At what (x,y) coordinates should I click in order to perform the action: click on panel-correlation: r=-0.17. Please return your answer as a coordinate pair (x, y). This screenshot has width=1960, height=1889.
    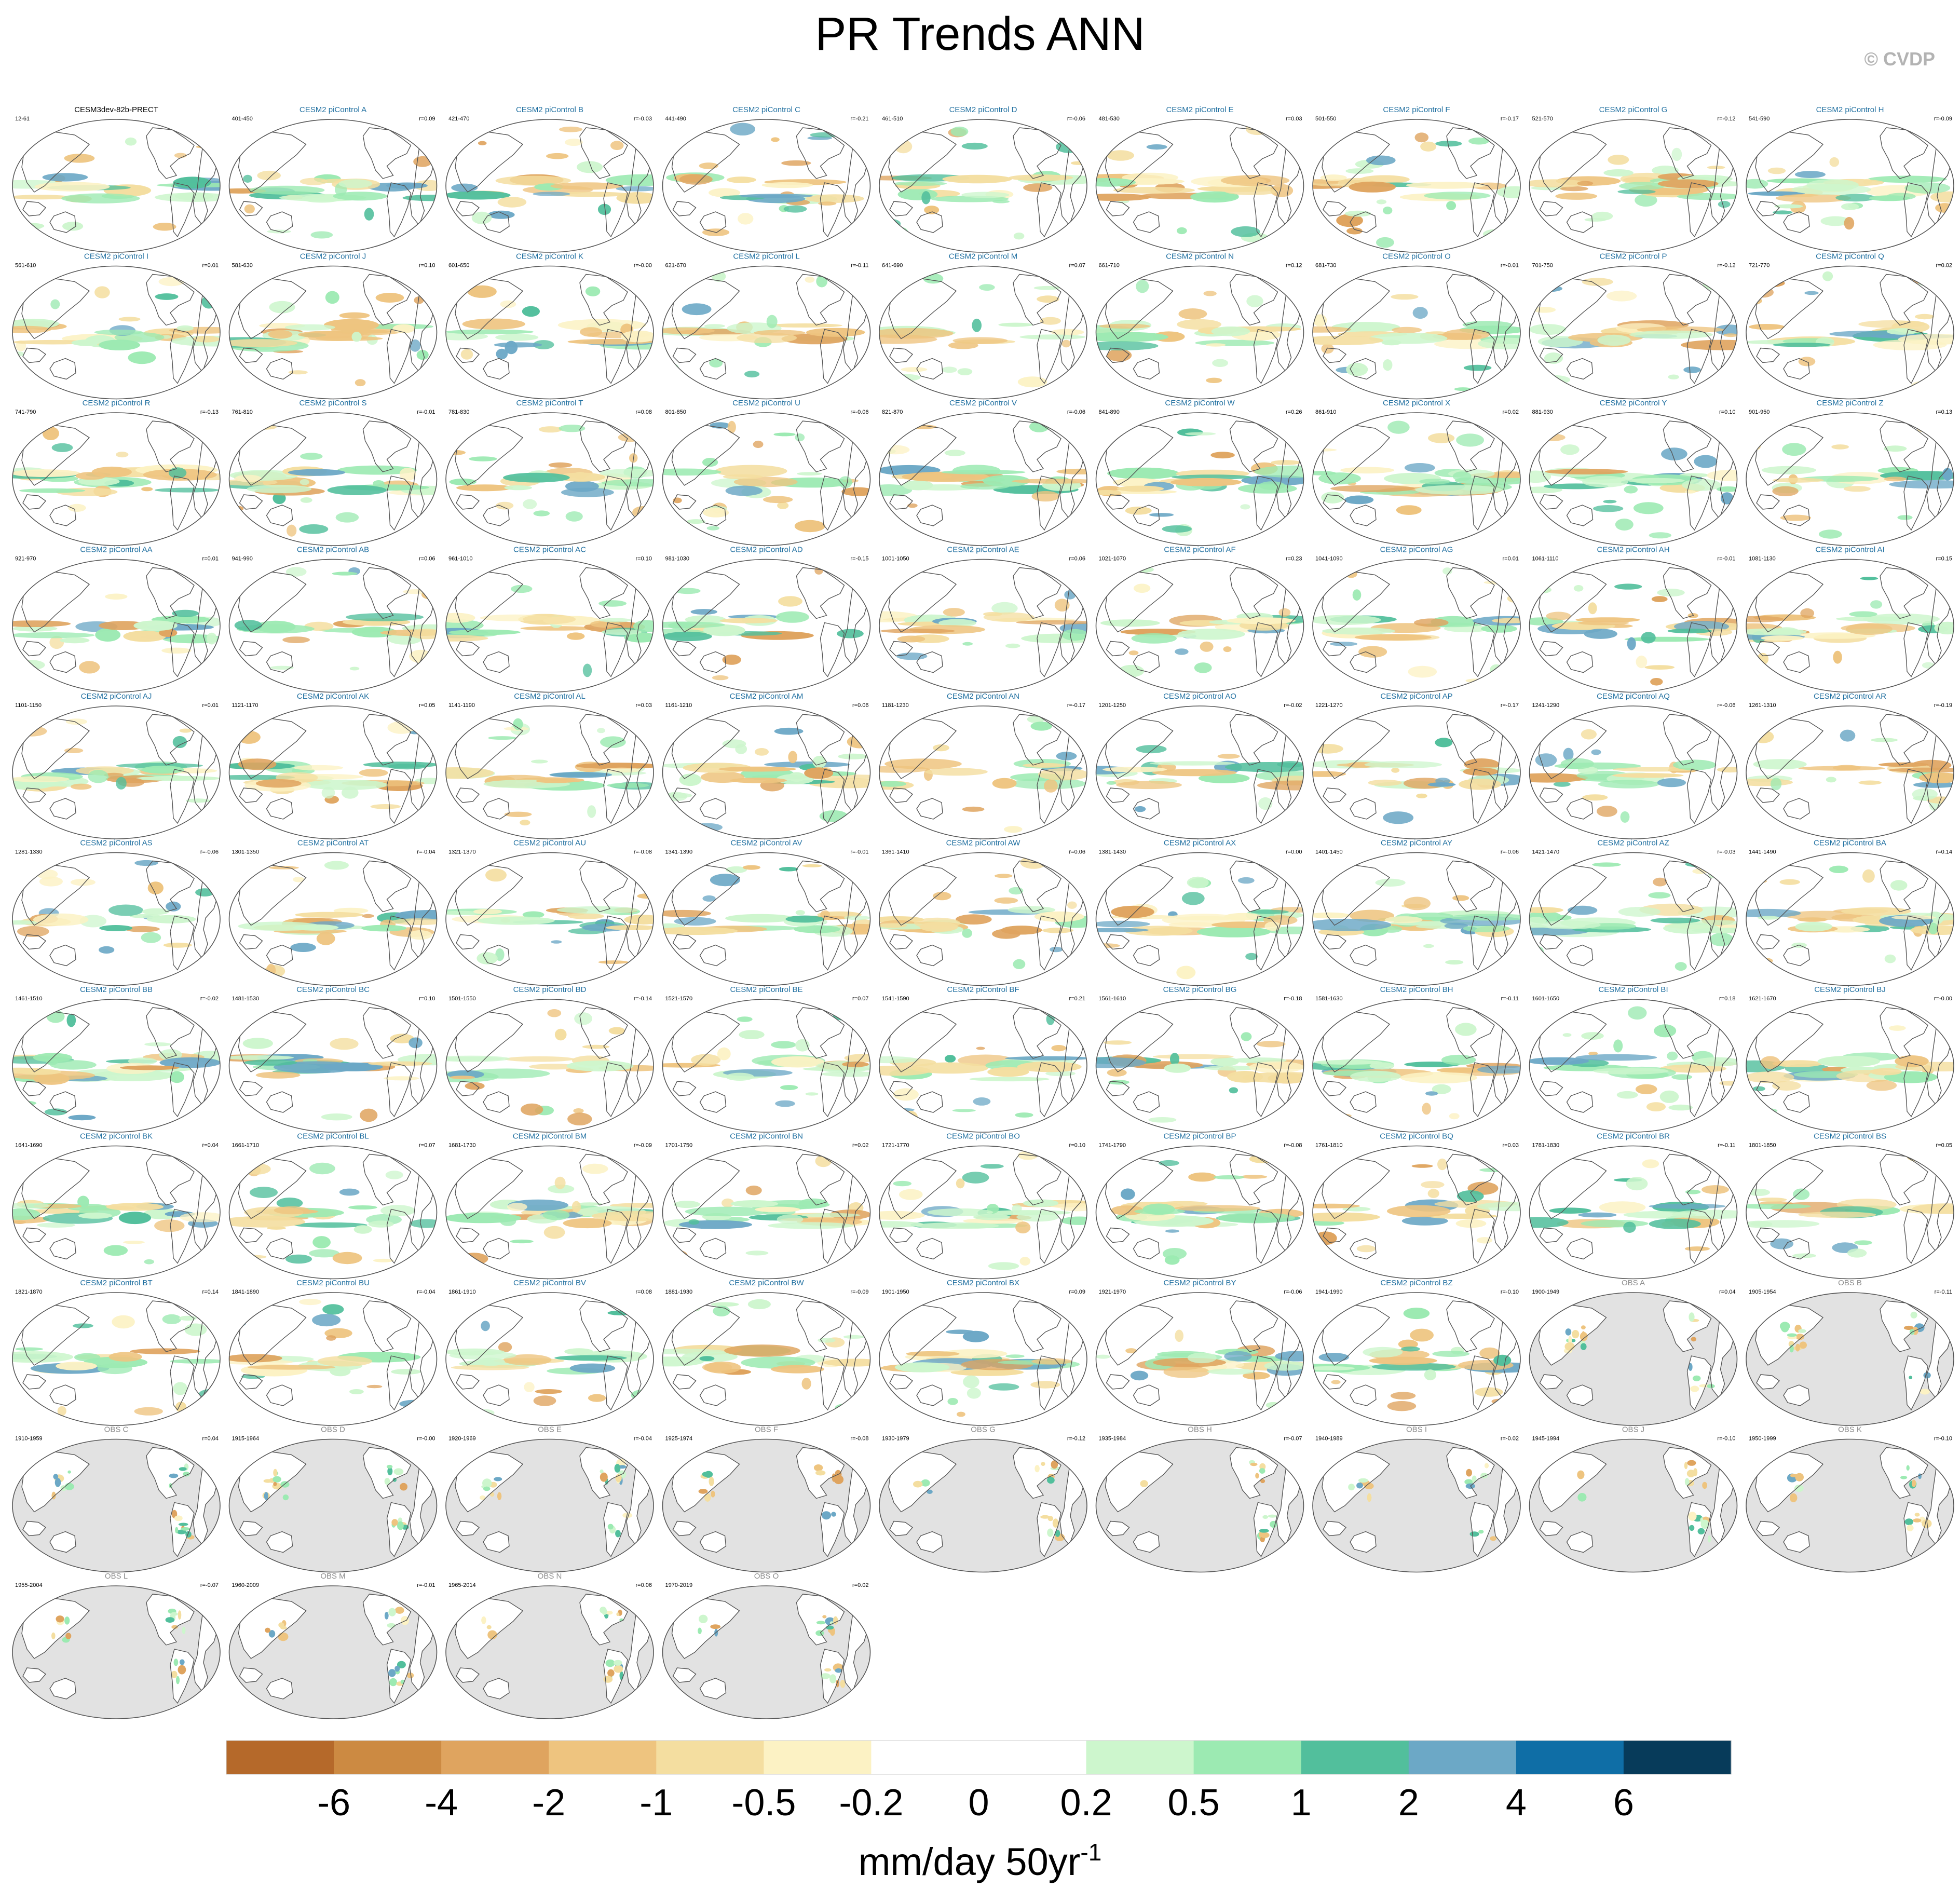
    Looking at the image, I should click on (1510, 119).